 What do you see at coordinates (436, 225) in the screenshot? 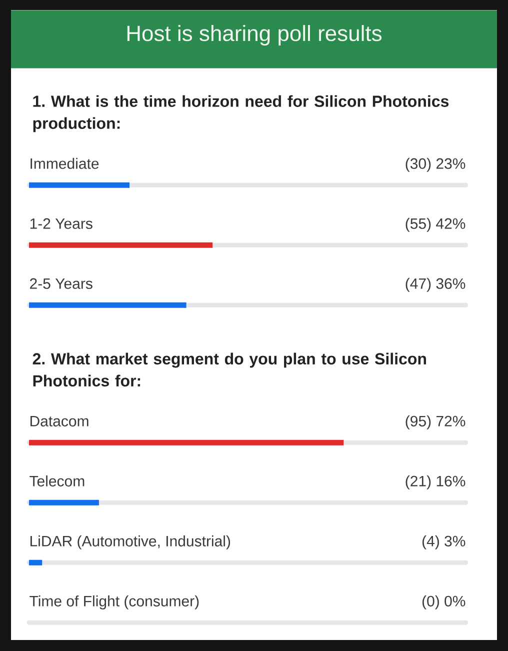
I see `data-label: (55) 42%` at bounding box center [436, 225].